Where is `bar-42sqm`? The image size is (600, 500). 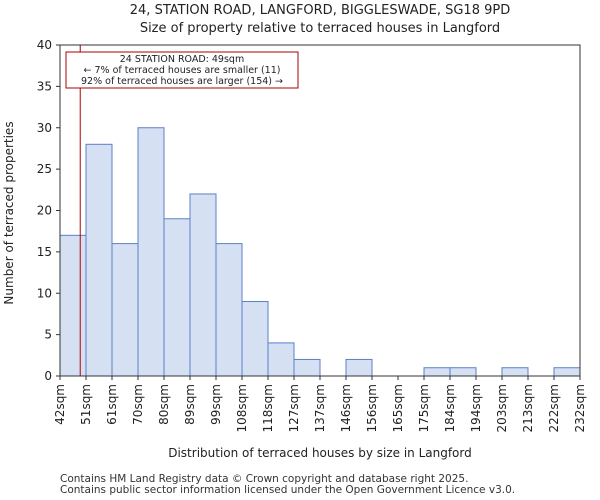 bar-42sqm is located at coordinates (73, 305).